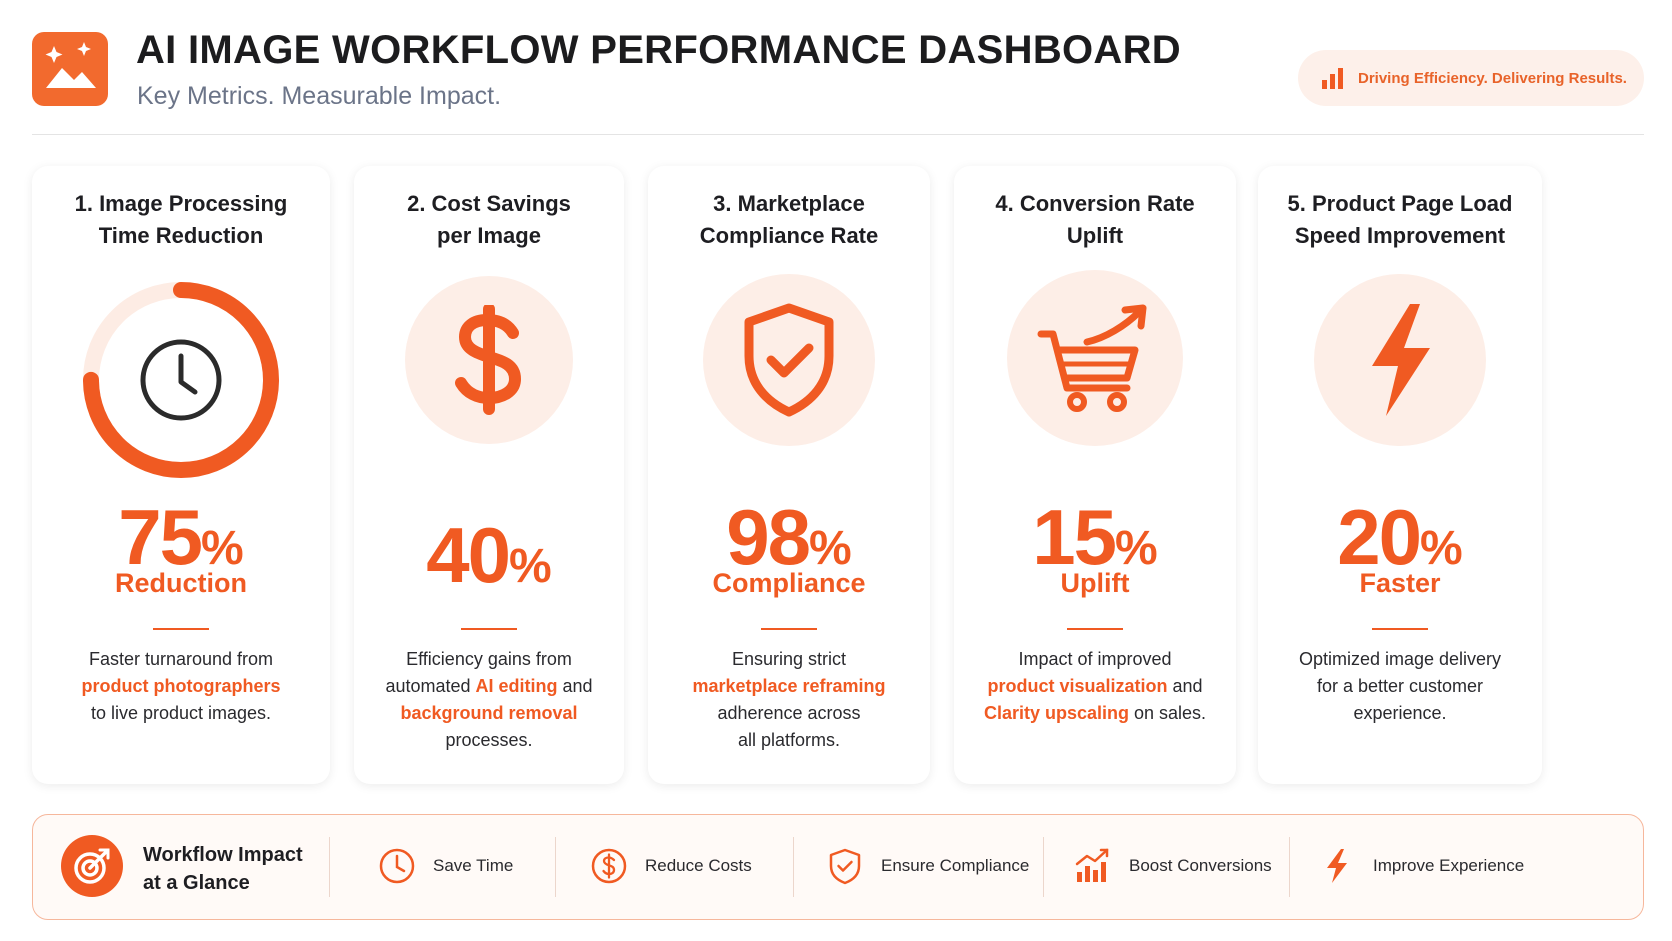 Image resolution: width=1672 pixels, height=941 pixels. What do you see at coordinates (1095, 235) in the screenshot?
I see `card-title-line: Uplift` at bounding box center [1095, 235].